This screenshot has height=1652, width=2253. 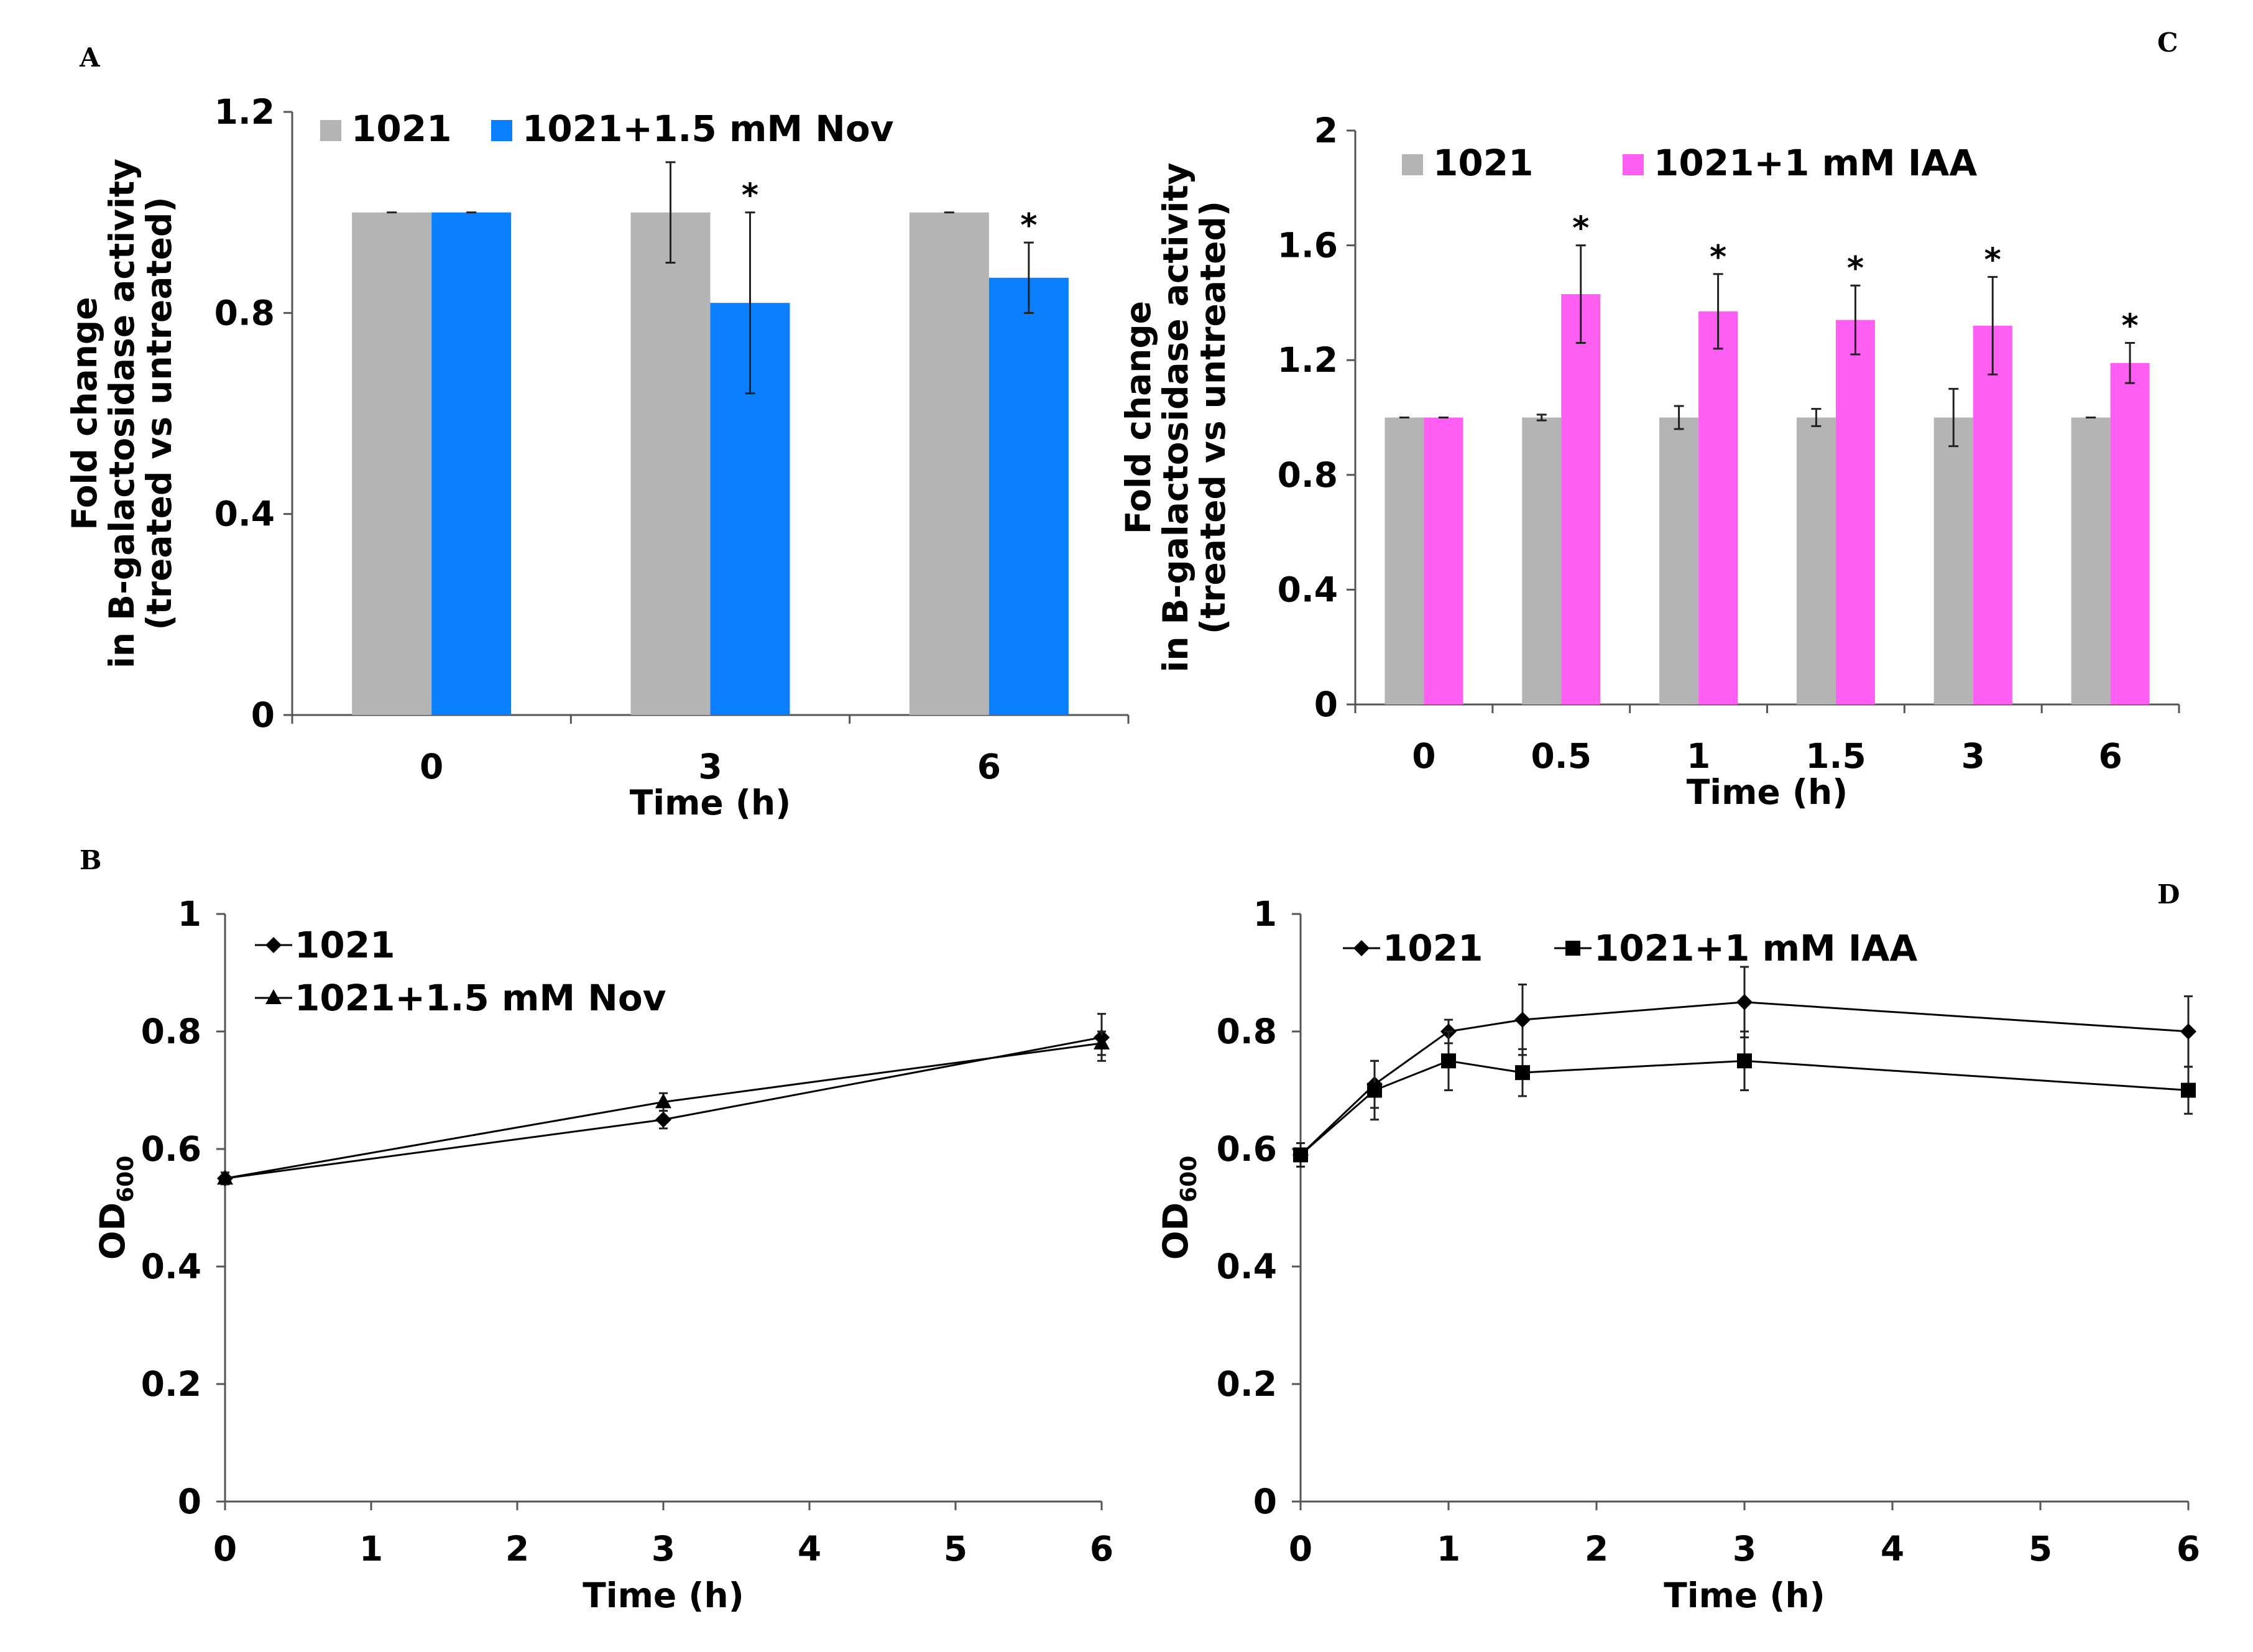 I want to click on panel-a-significance-star: *, so click(x=750, y=196).